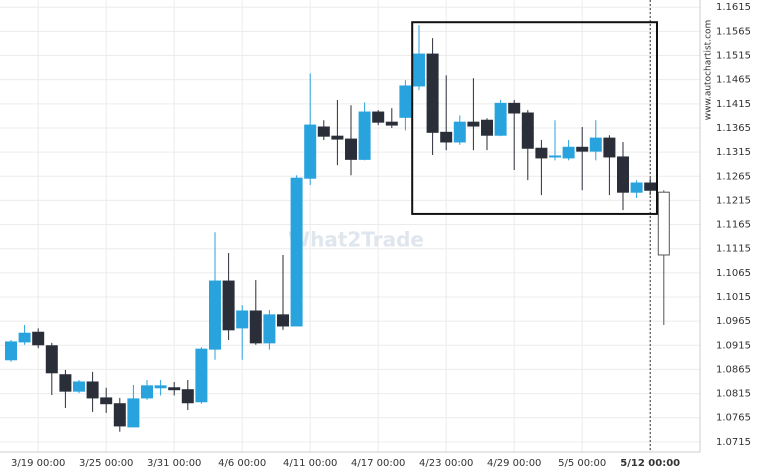  What do you see at coordinates (733, 104) in the screenshot?
I see `y-tick-label: 1.1415` at bounding box center [733, 104].